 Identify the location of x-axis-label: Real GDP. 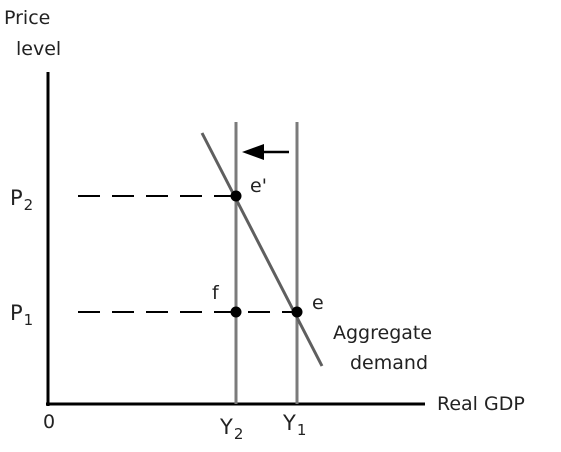
(481, 404).